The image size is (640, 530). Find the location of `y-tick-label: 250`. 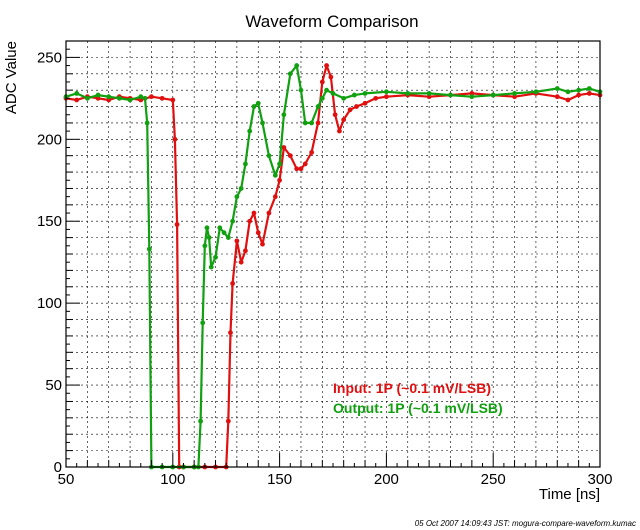

y-tick-label: 250 is located at coordinates (49, 57).